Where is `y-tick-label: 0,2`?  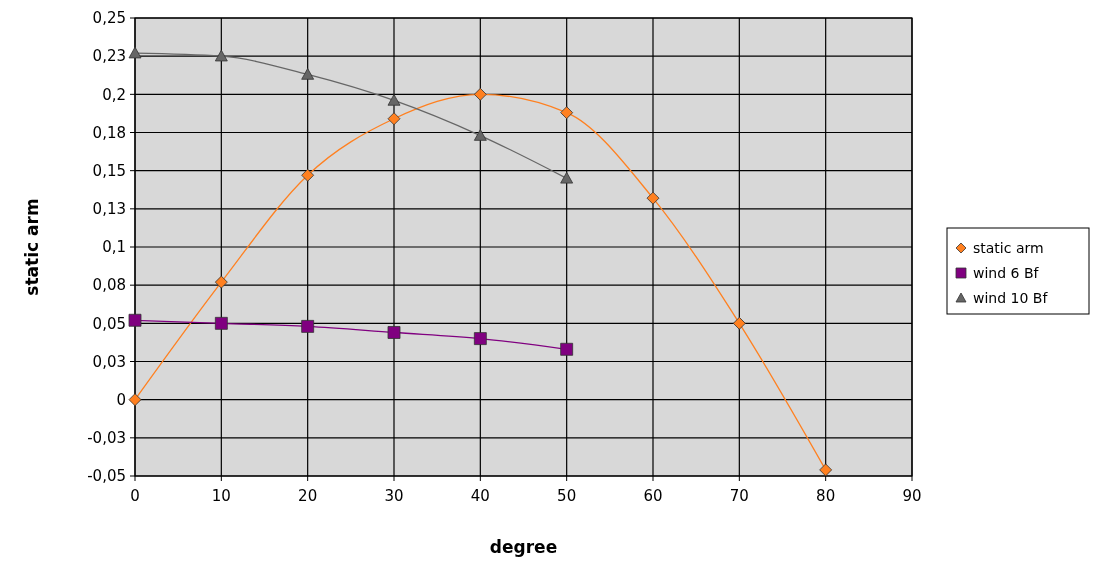 y-tick-label: 0,2 is located at coordinates (114, 94).